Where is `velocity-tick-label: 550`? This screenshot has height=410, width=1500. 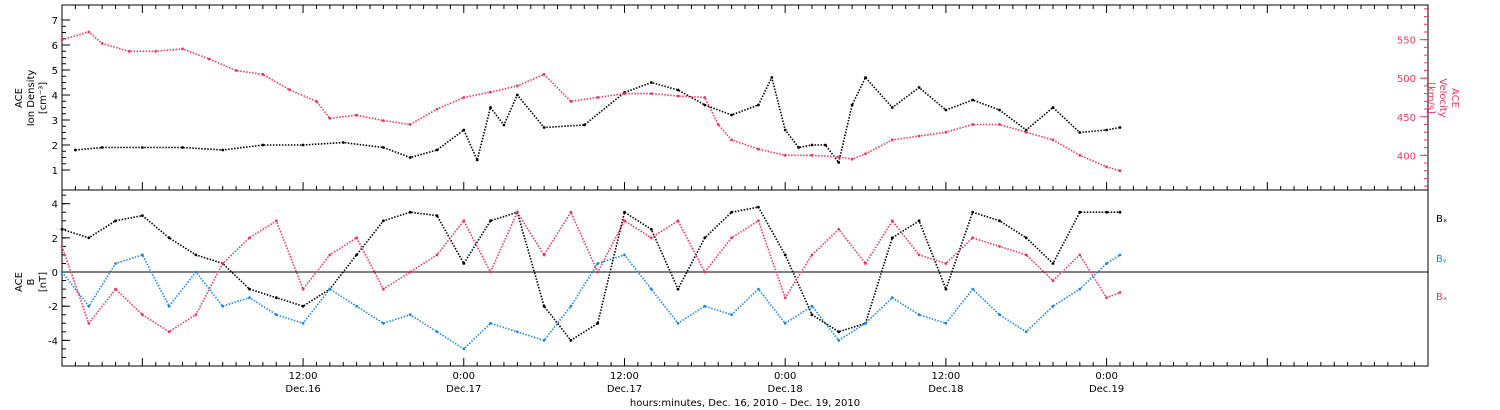 velocity-tick-label: 550 is located at coordinates (1406, 41).